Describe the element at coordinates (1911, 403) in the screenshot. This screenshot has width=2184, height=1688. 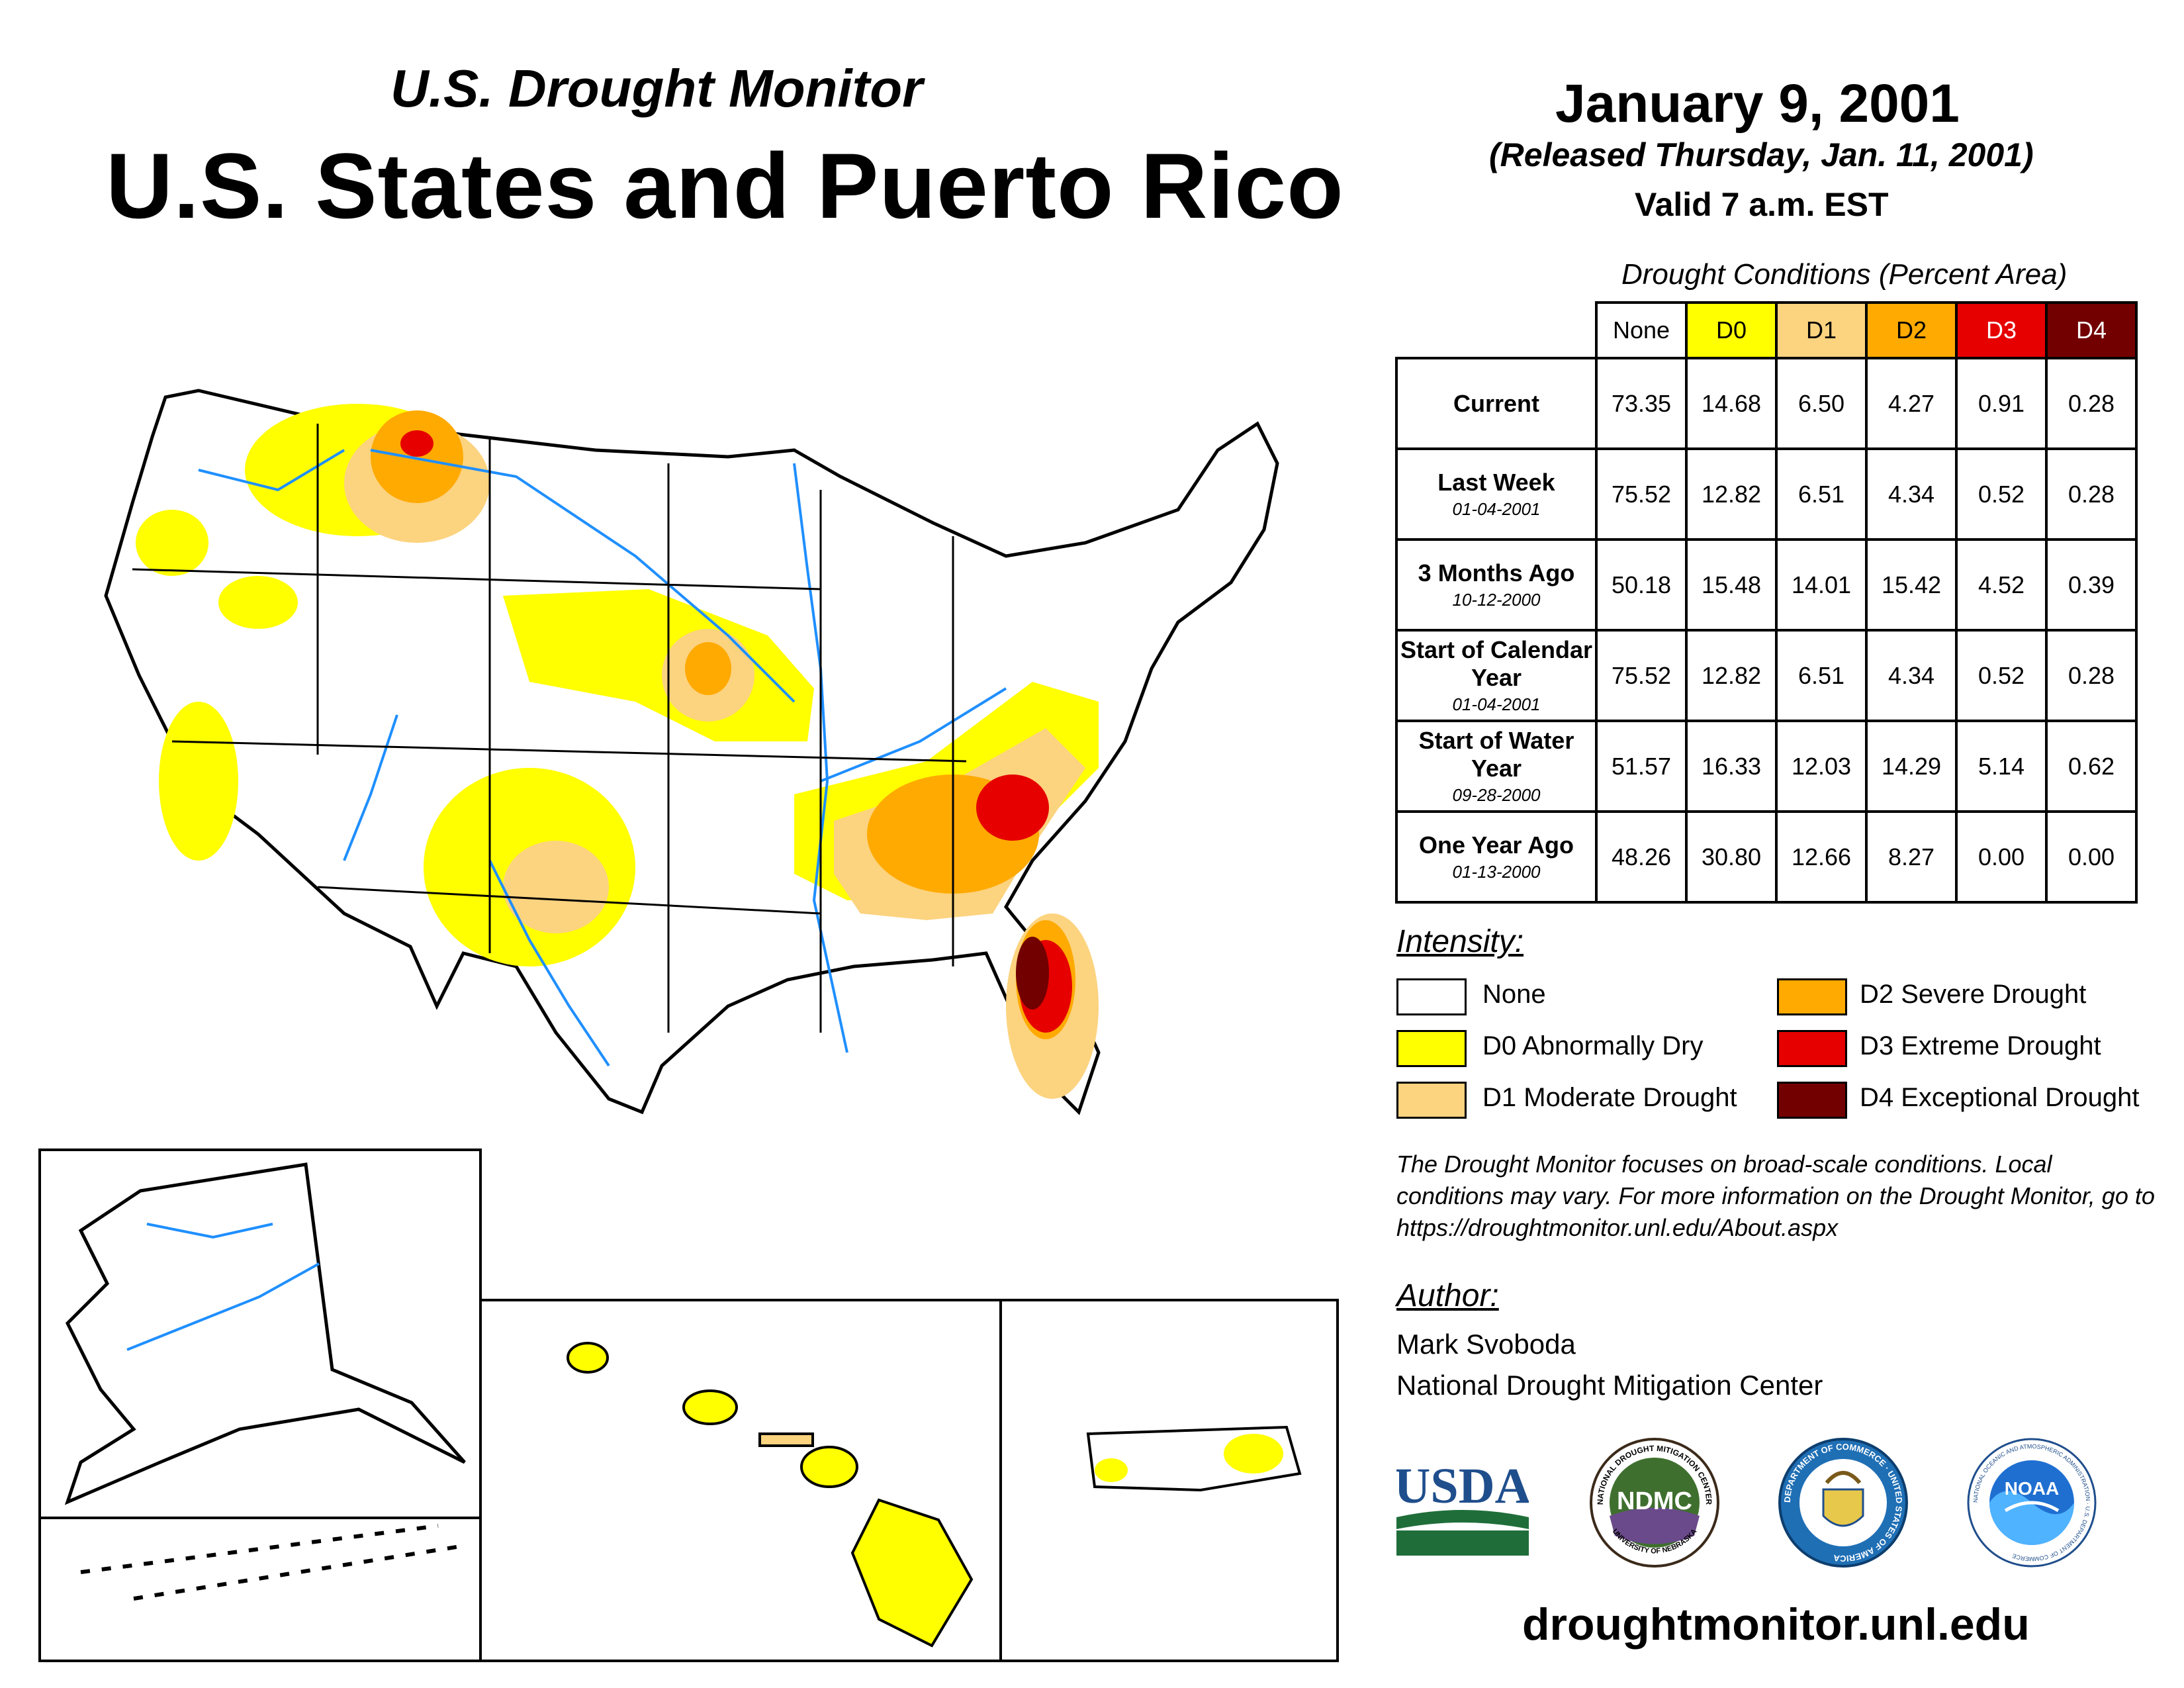
I see `cell: 4.27` at that location.